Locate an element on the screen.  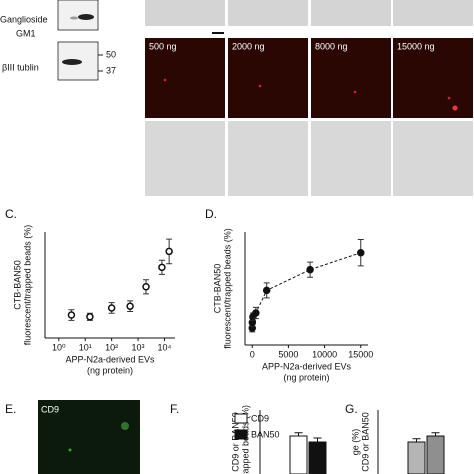
blot-label: GM1 is located at coordinates (26, 33).